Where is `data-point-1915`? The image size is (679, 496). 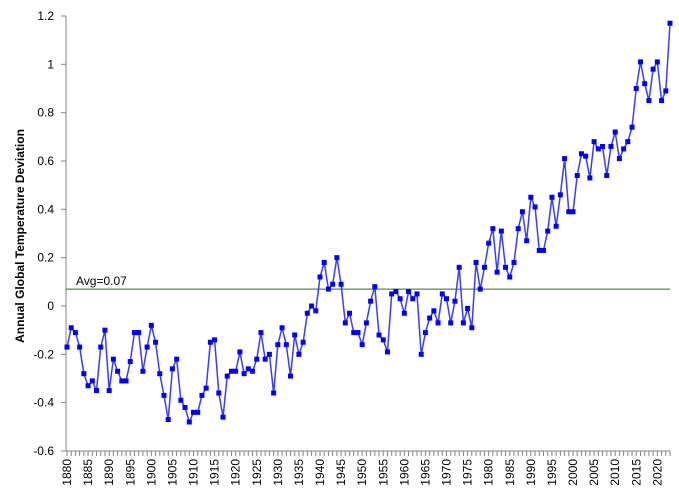 data-point-1915 is located at coordinates (215, 340).